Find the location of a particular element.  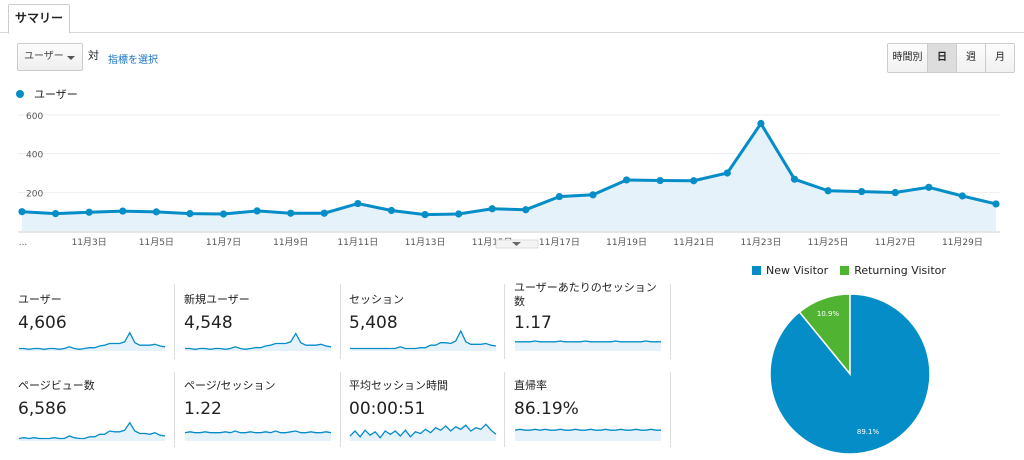

x-tick-label: 11月3日 is located at coordinates (89, 242).